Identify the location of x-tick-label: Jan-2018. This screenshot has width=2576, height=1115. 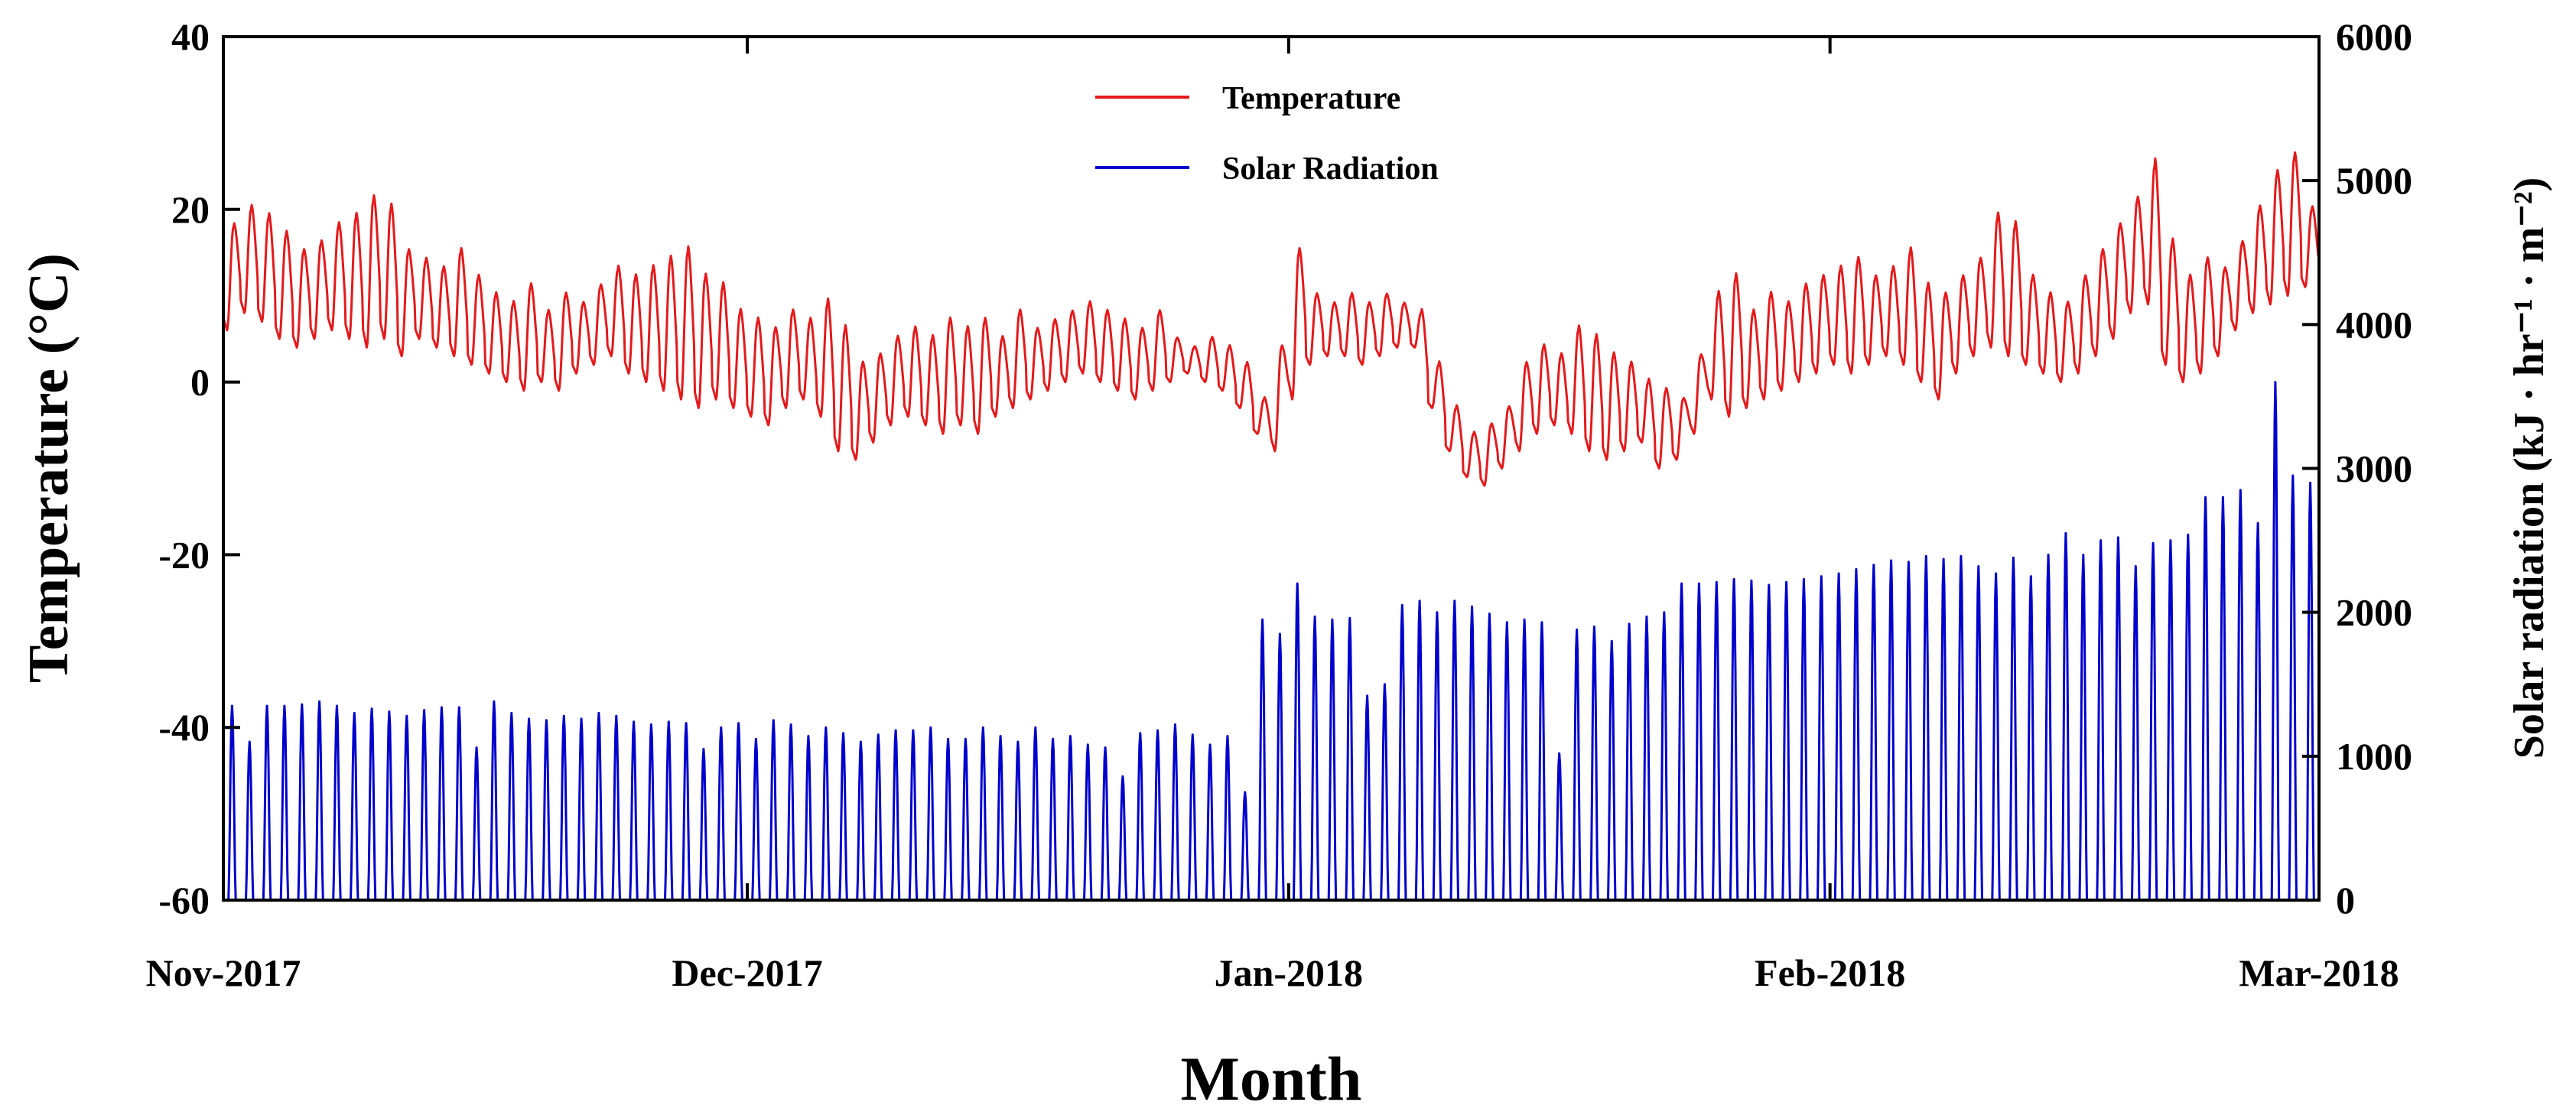
(1289, 972).